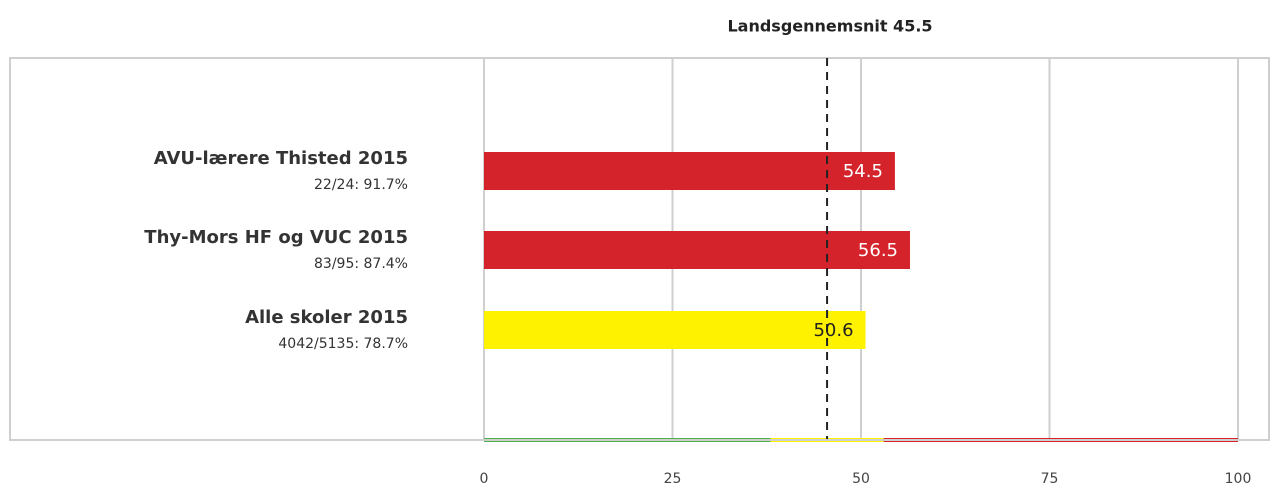 The height and width of the screenshot is (489, 1279). What do you see at coordinates (833, 330) in the screenshot?
I see `value-label: 50.6` at bounding box center [833, 330].